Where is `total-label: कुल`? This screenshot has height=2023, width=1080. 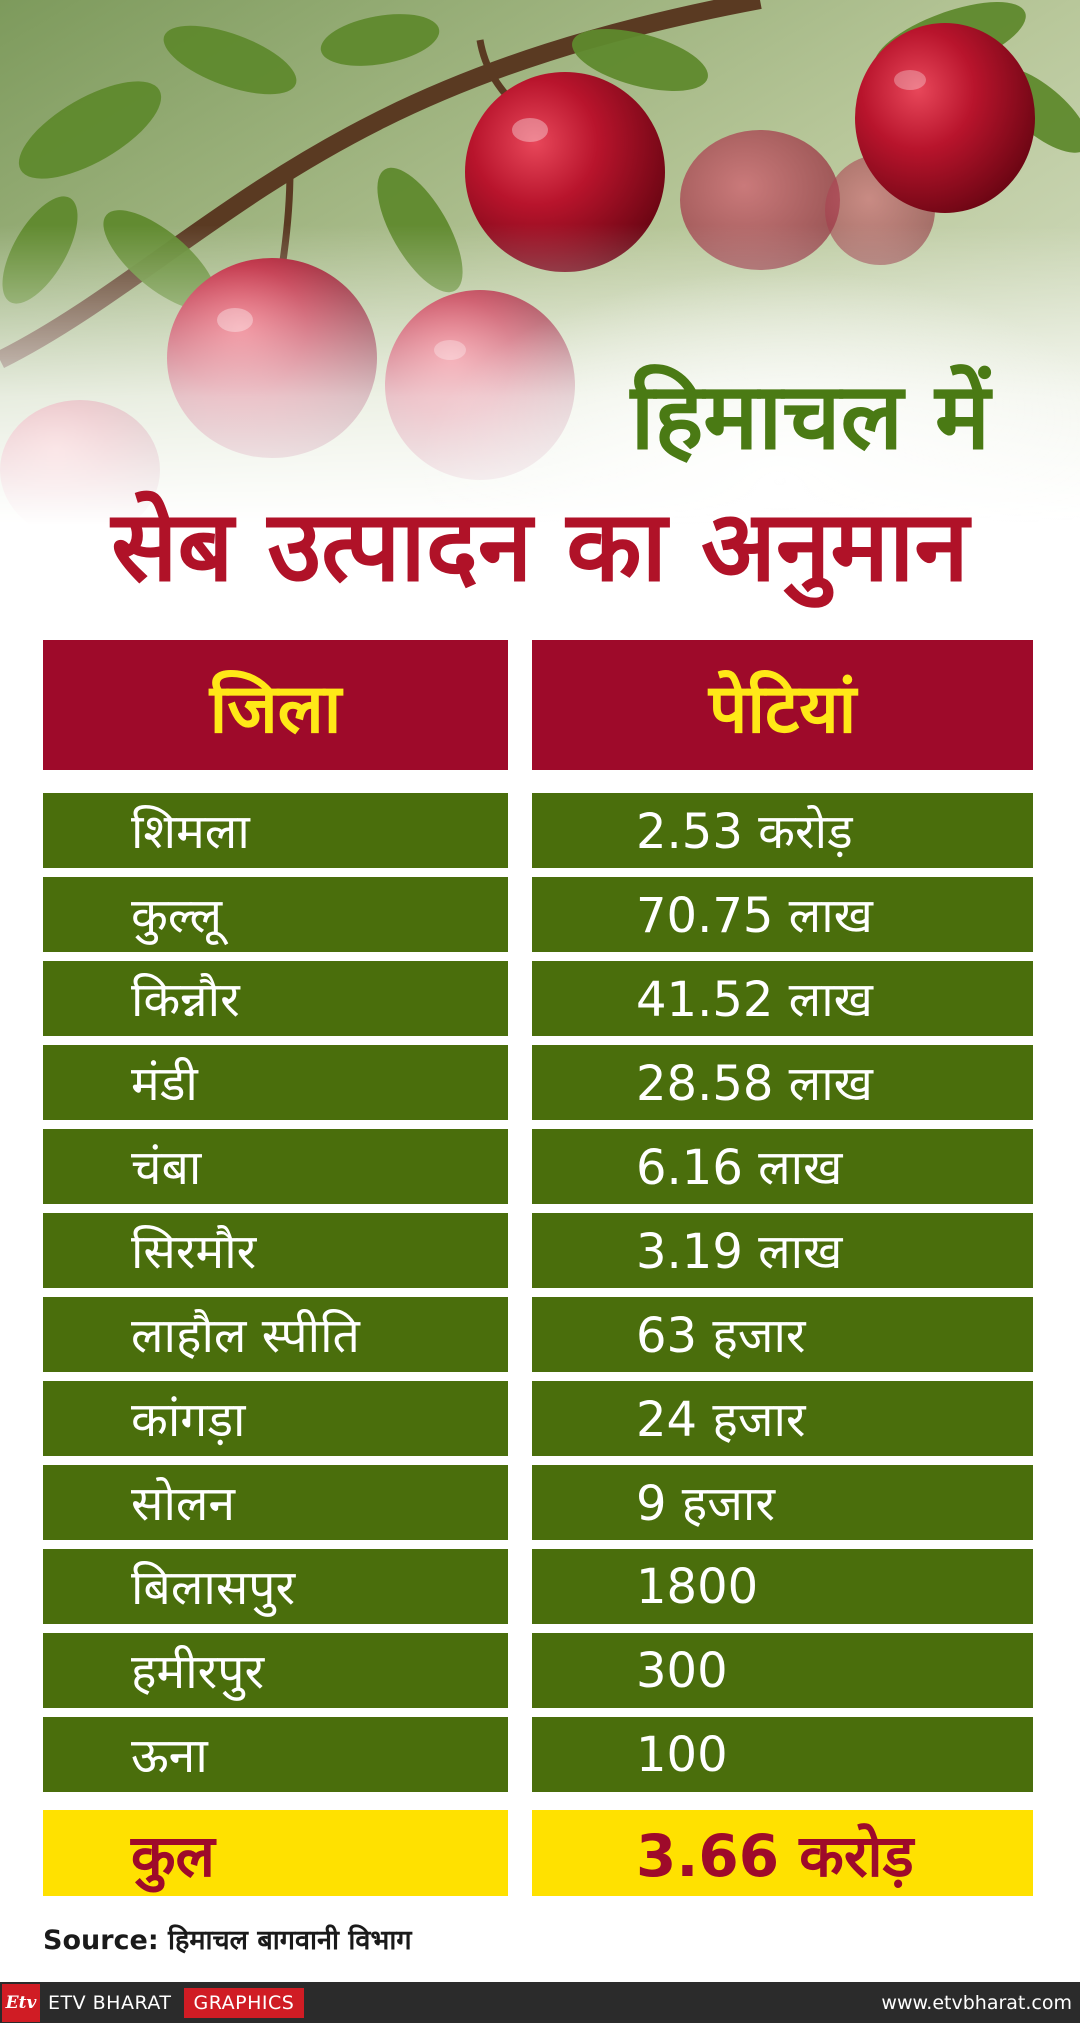 total-label: कुल is located at coordinates (275, 1853).